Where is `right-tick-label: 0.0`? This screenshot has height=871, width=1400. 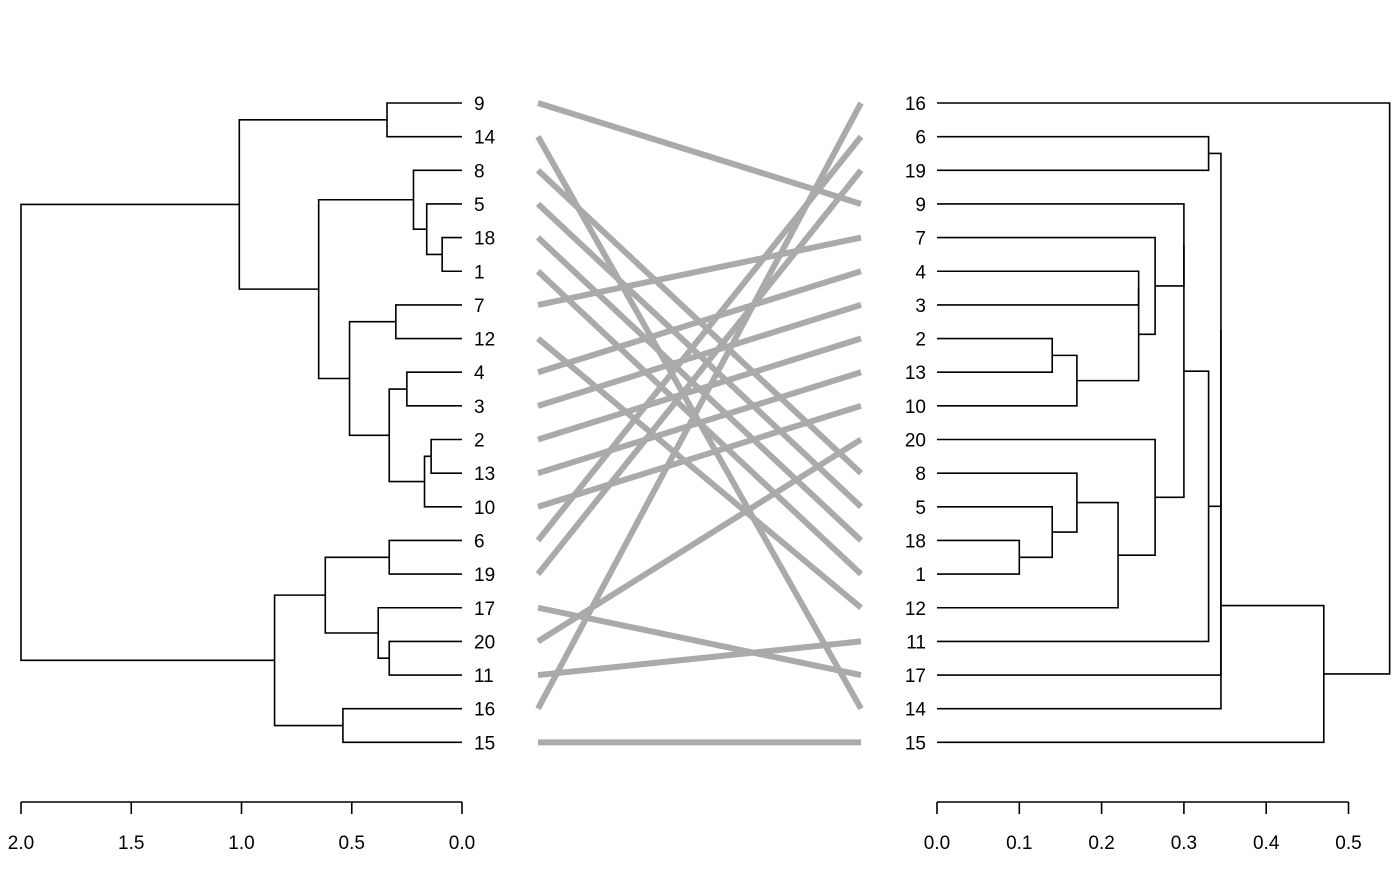
right-tick-label: 0.0 is located at coordinates (937, 843).